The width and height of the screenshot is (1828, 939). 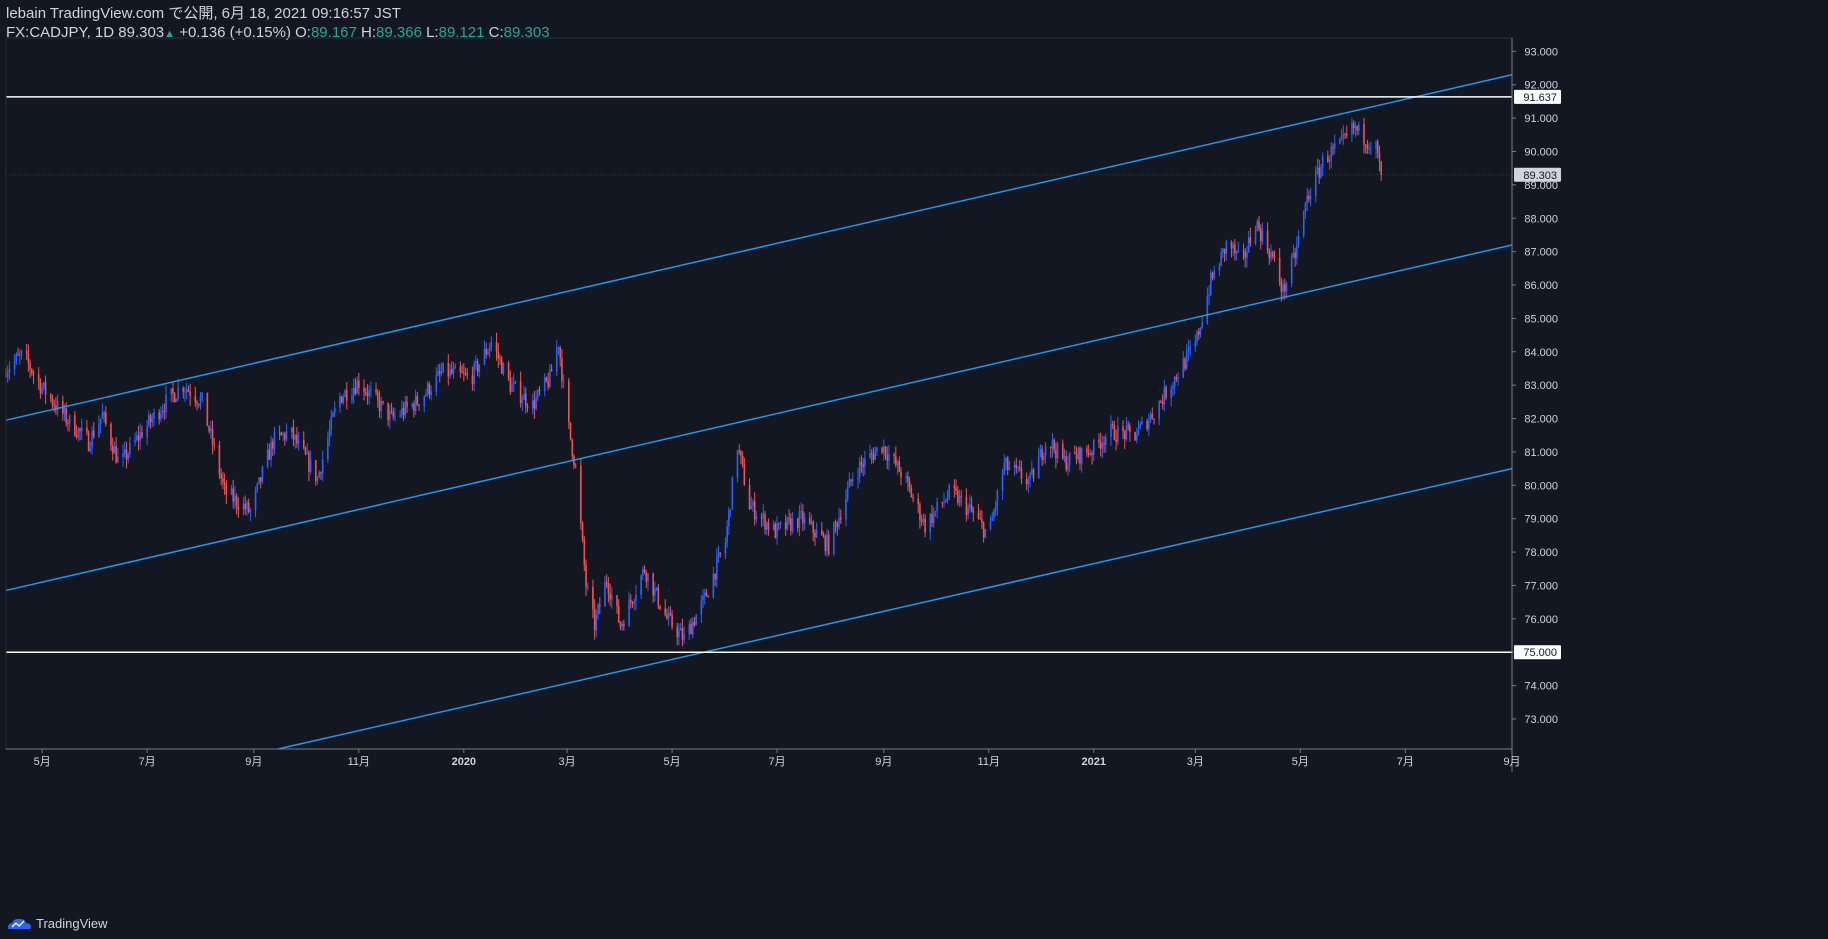 I want to click on price-tick-label: 85.000, so click(x=1541, y=319).